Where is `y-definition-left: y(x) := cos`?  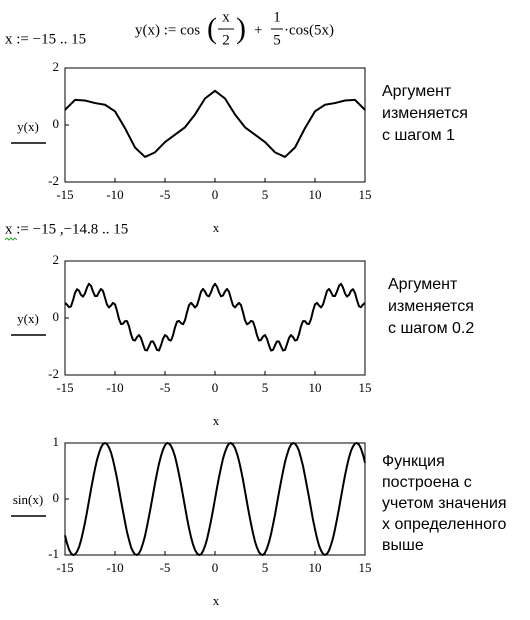
y-definition-left: y(x) := cos is located at coordinates (167, 30).